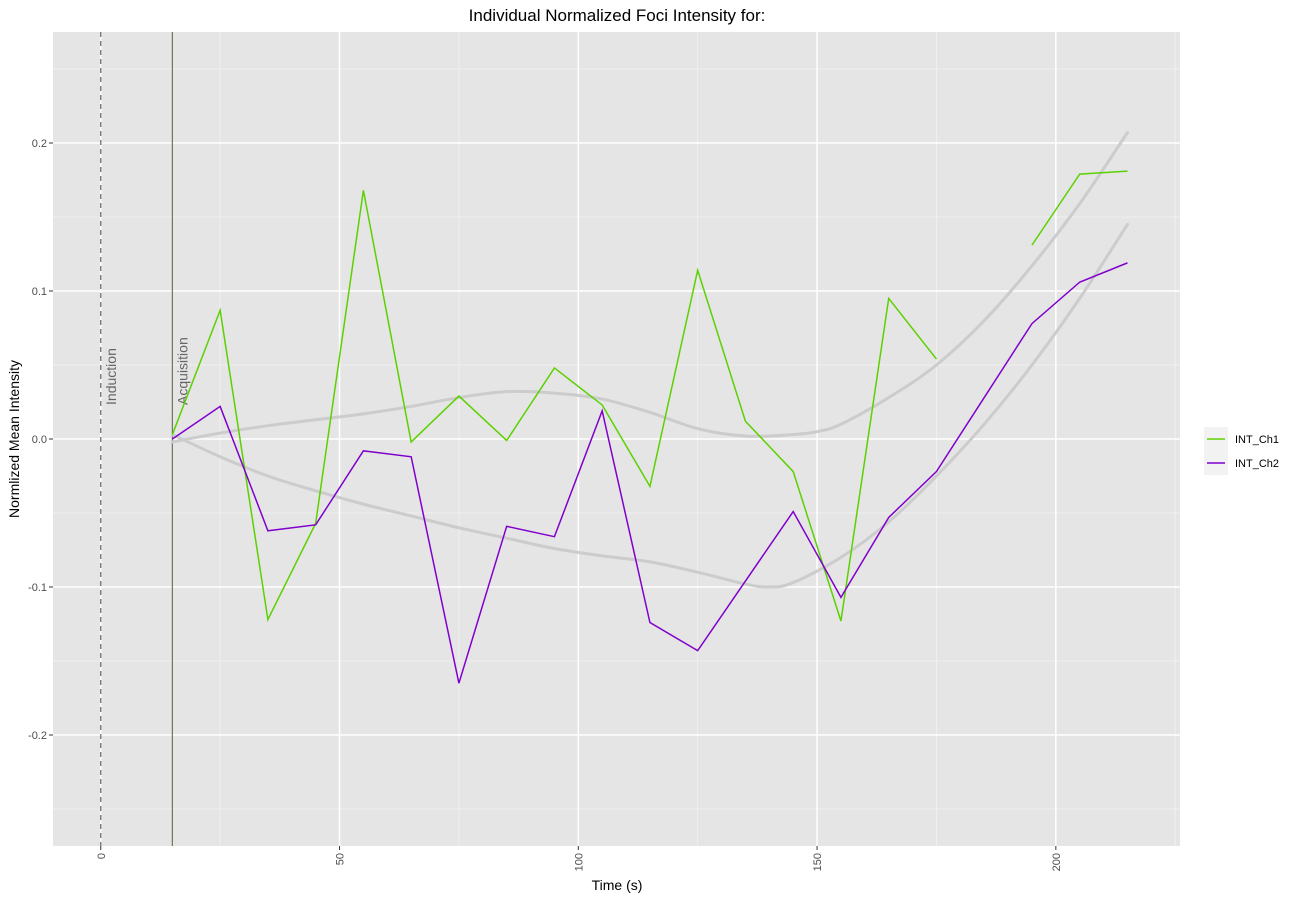 The height and width of the screenshot is (900, 1300). Describe the element at coordinates (1241, 451) in the screenshot. I see `legend: INT_Ch1 INT_Ch2` at that location.